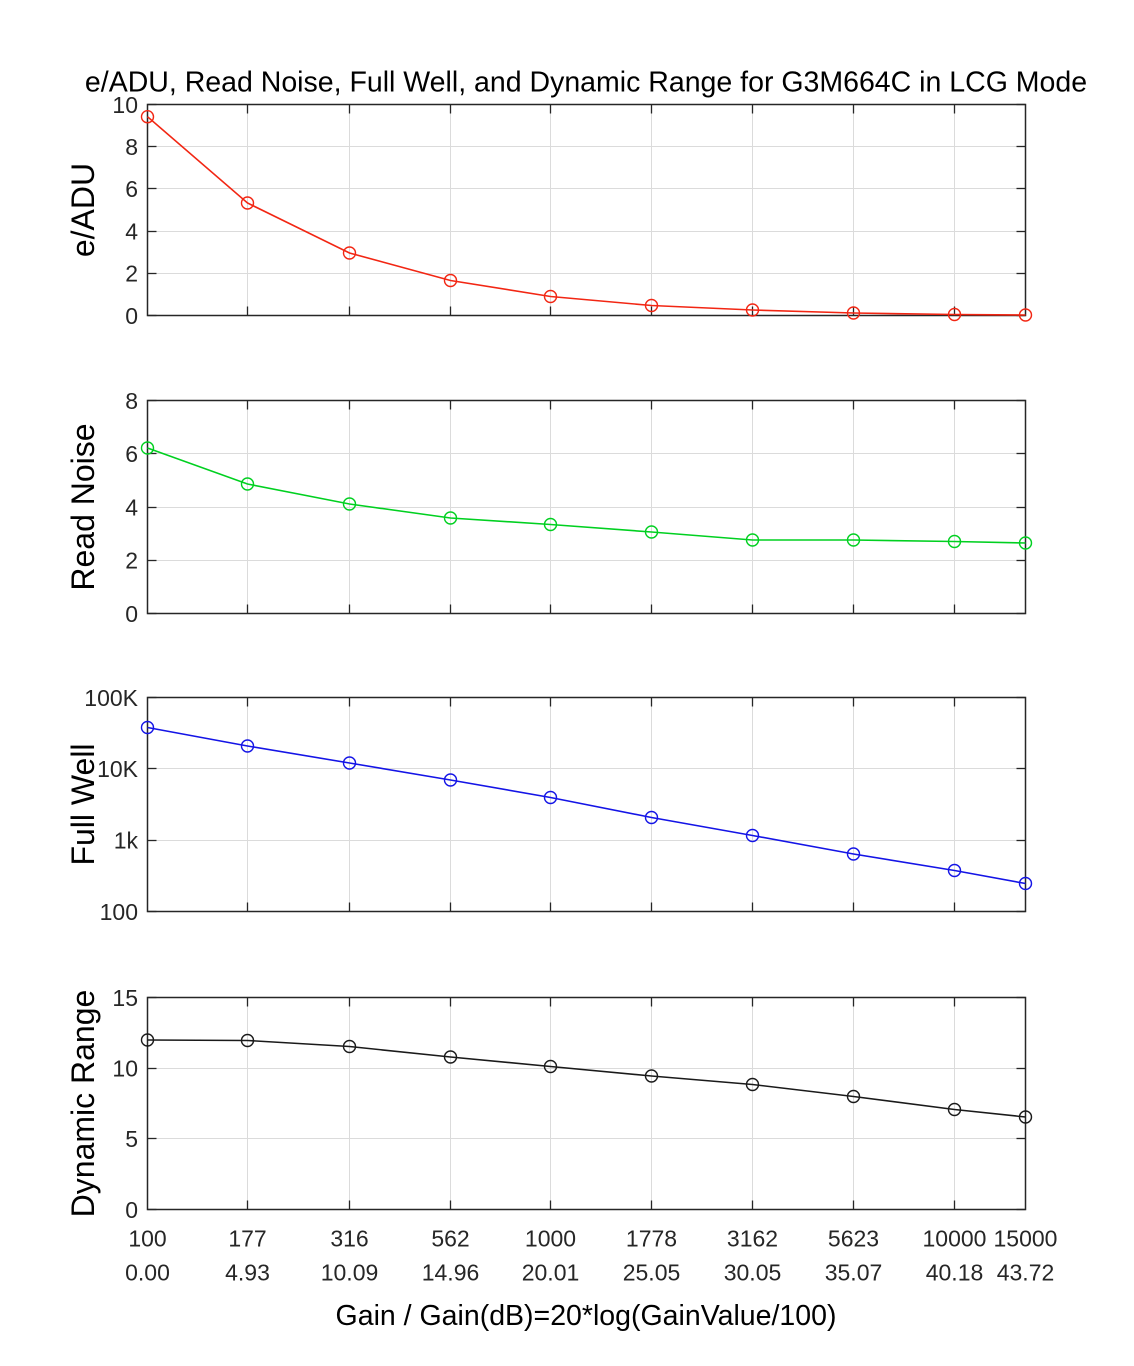 Image resolution: width=1134 pixels, height=1366 pixels. What do you see at coordinates (125, 998) in the screenshot?
I see `svg-text: 15` at bounding box center [125, 998].